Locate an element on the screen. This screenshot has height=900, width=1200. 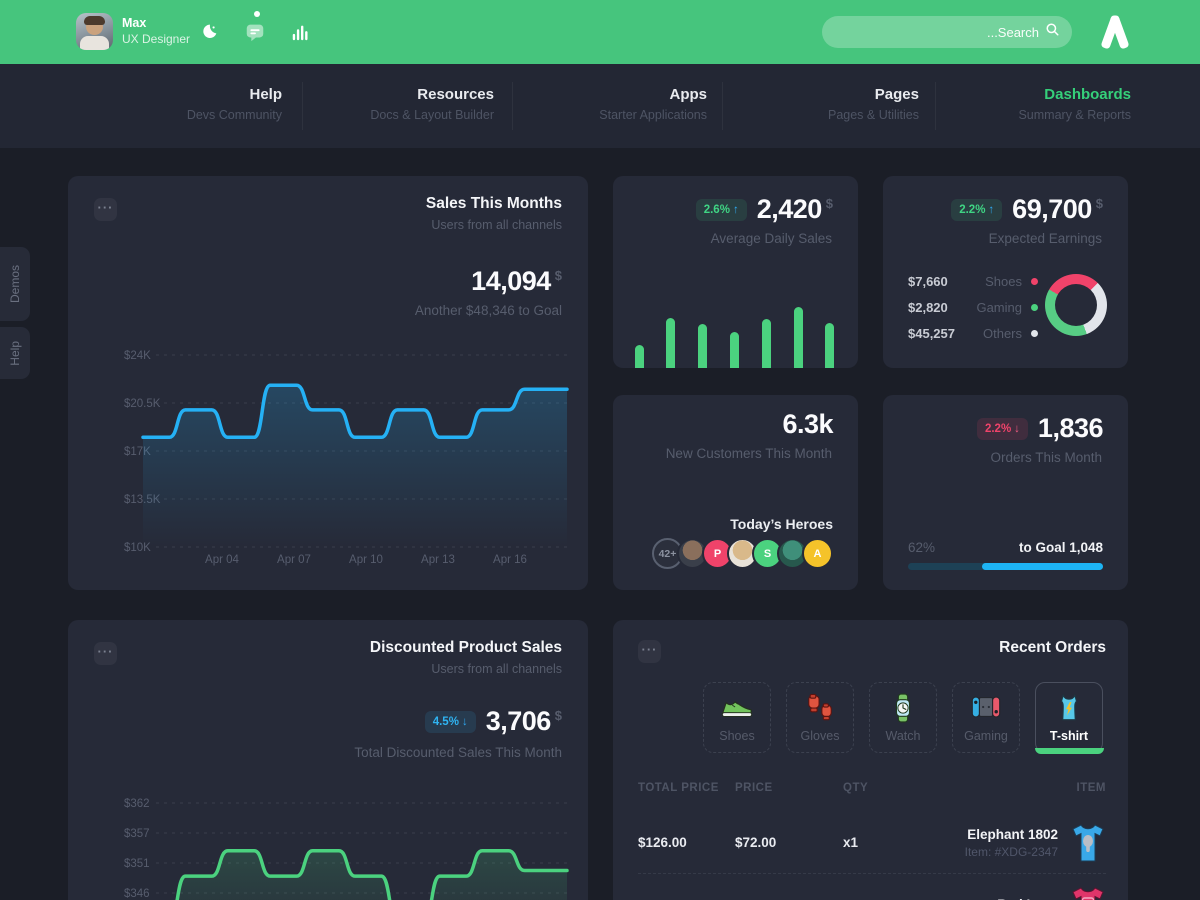
watch-icon is located at coordinates (903, 708).